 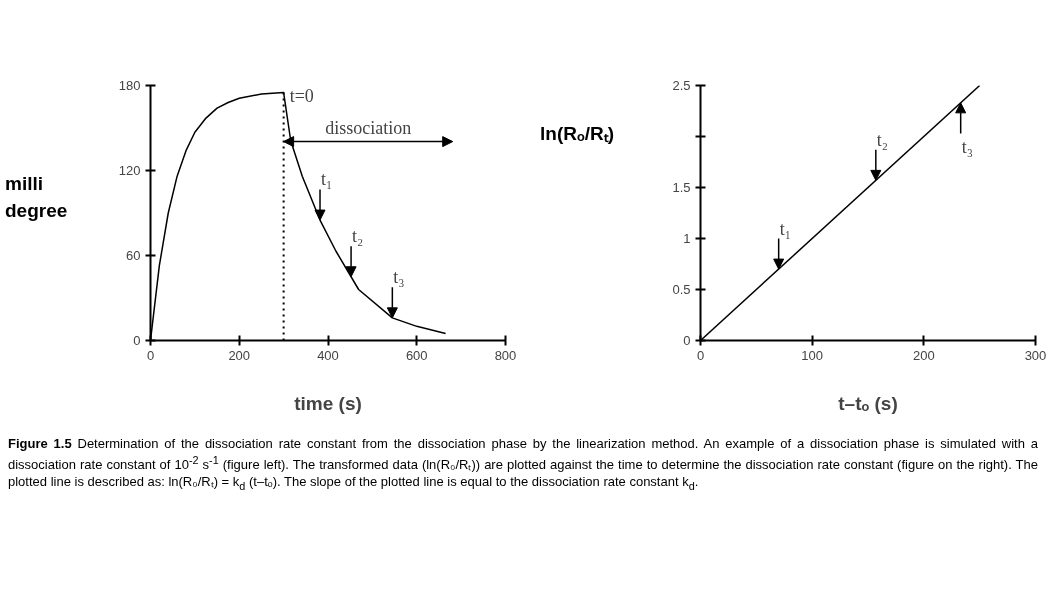 I want to click on y-tick-label: 120, so click(x=129, y=170).